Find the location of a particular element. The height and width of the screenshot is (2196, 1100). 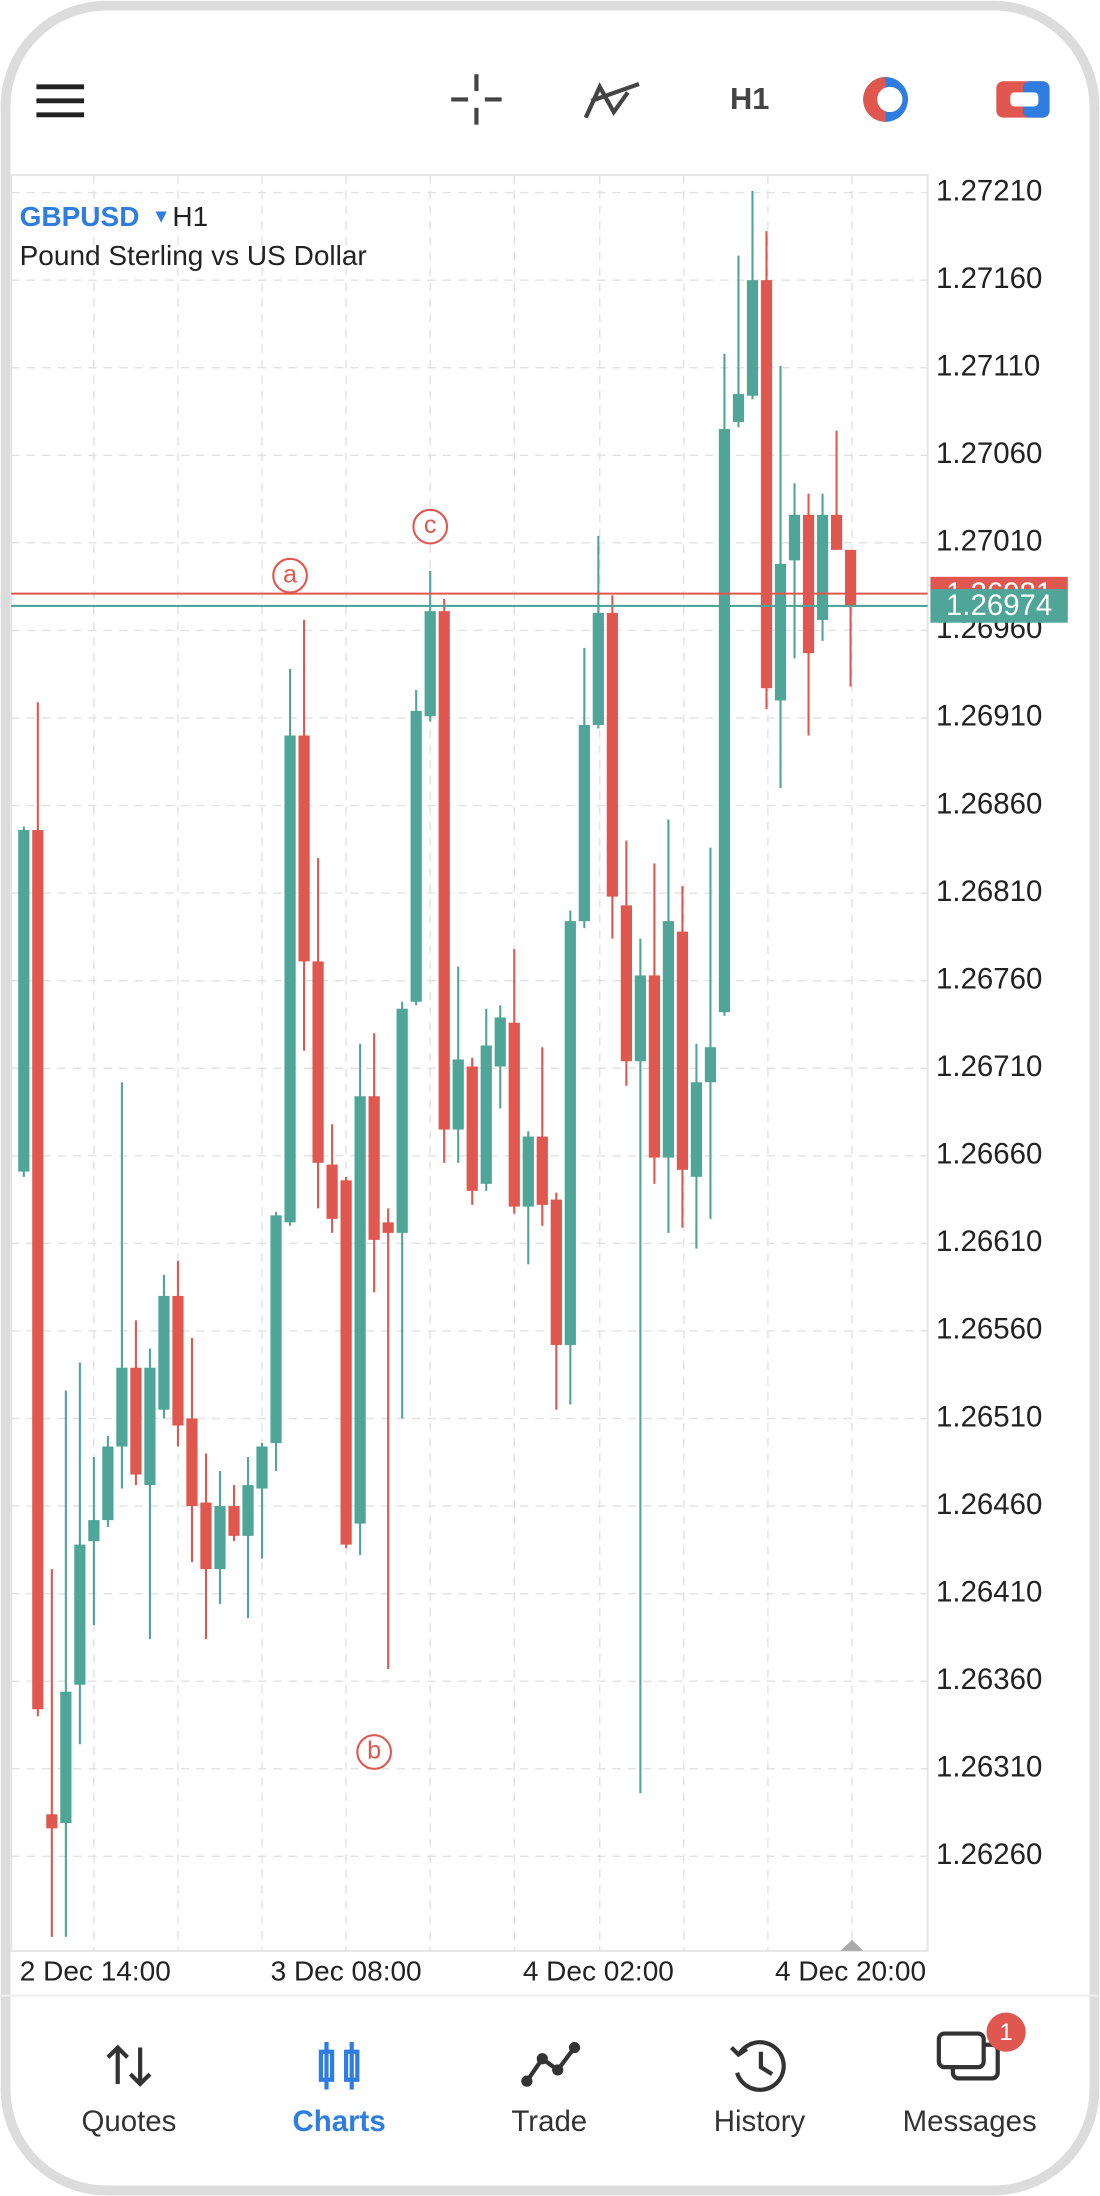

y-tick-label: 1.26660 is located at coordinates (989, 1154).